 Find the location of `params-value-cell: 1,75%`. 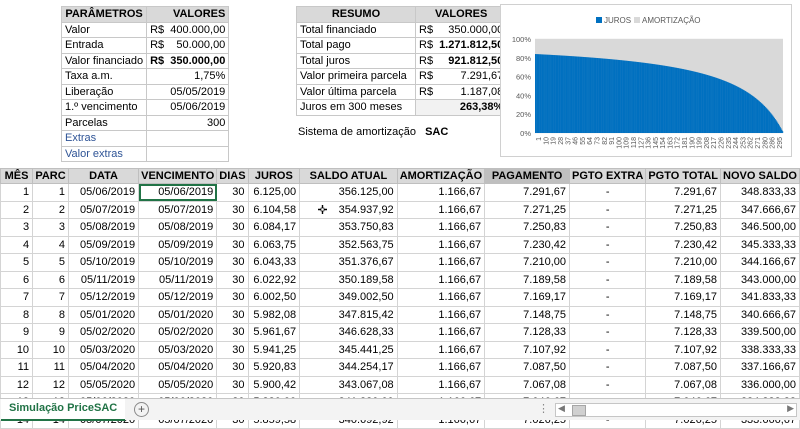

params-value-cell: 1,75% is located at coordinates (188, 76).